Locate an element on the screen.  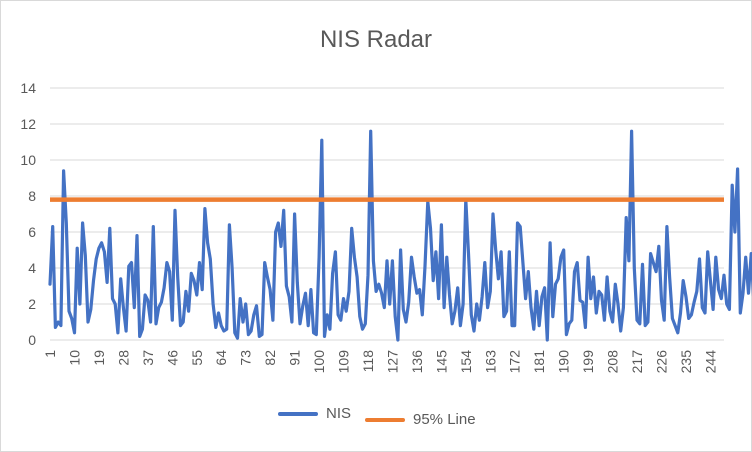
y-tick-label: 12 is located at coordinates (28, 124).